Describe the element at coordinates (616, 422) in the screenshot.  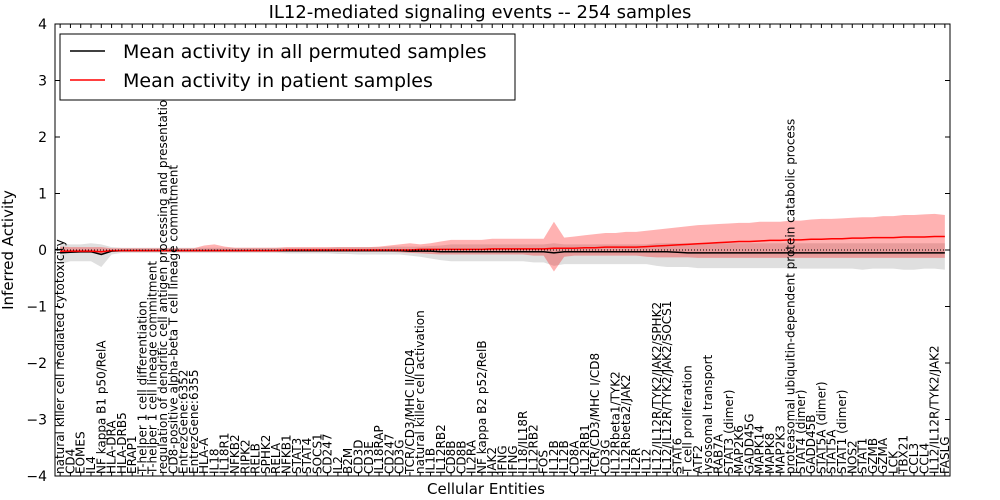
I see `entity-label: IL12Rbeta1/TYK2` at that location.